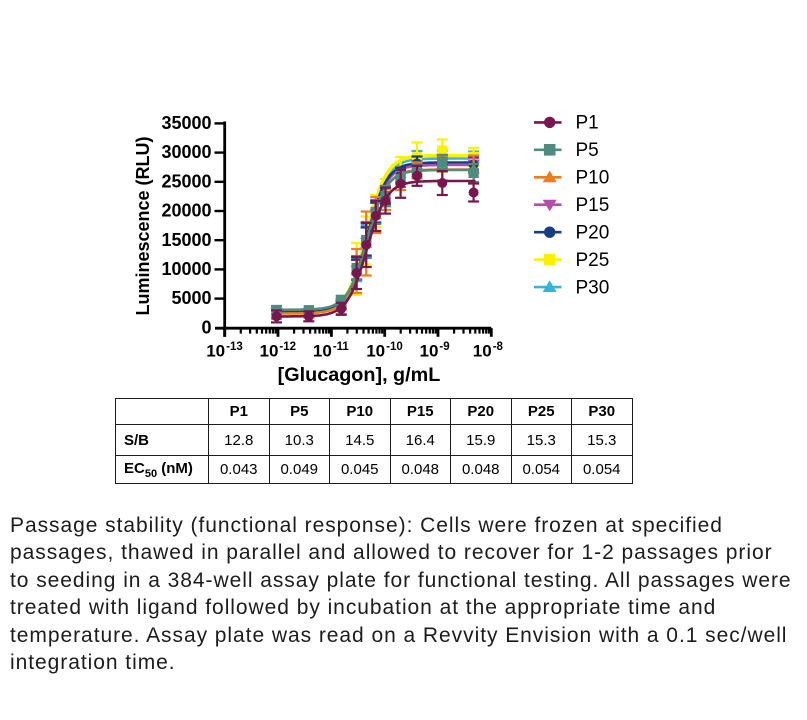 The width and height of the screenshot is (807, 720). I want to click on svg-text: 20000, so click(186, 211).